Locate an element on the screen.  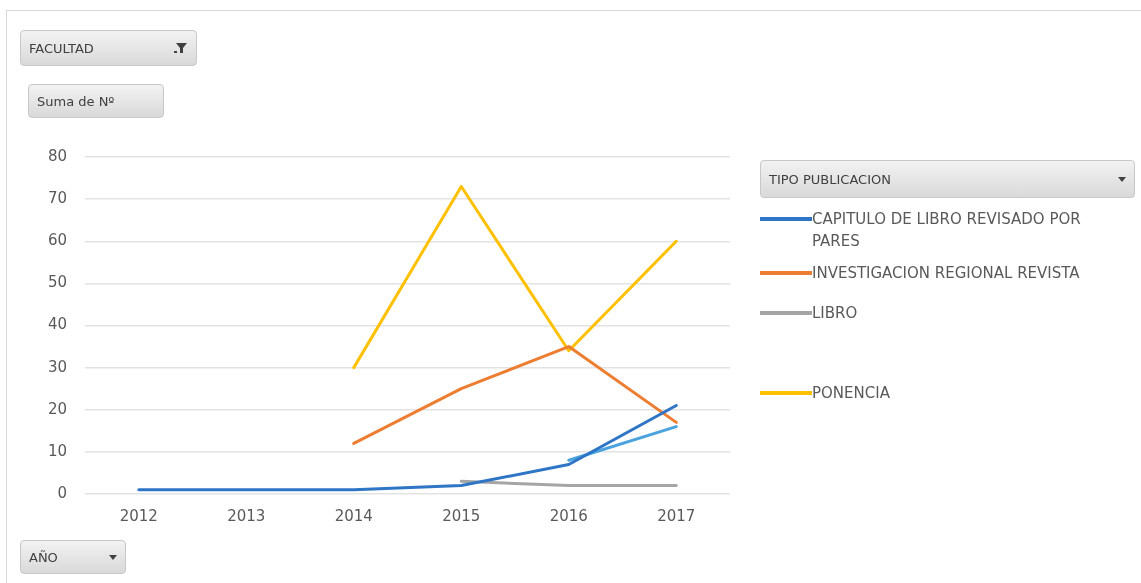
legend-label: CAPITULO DE LIBRO REVISADO POR PARES is located at coordinates (947, 230).